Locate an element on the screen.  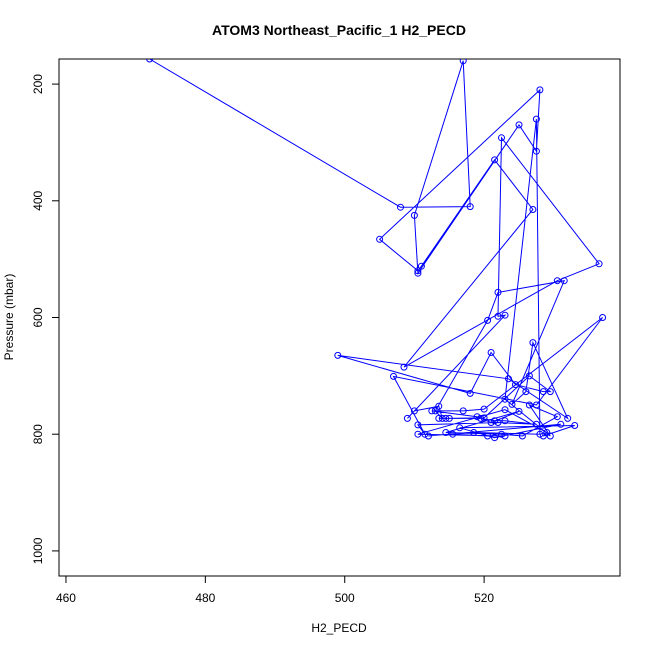
x-tick-label: 520 is located at coordinates (484, 598).